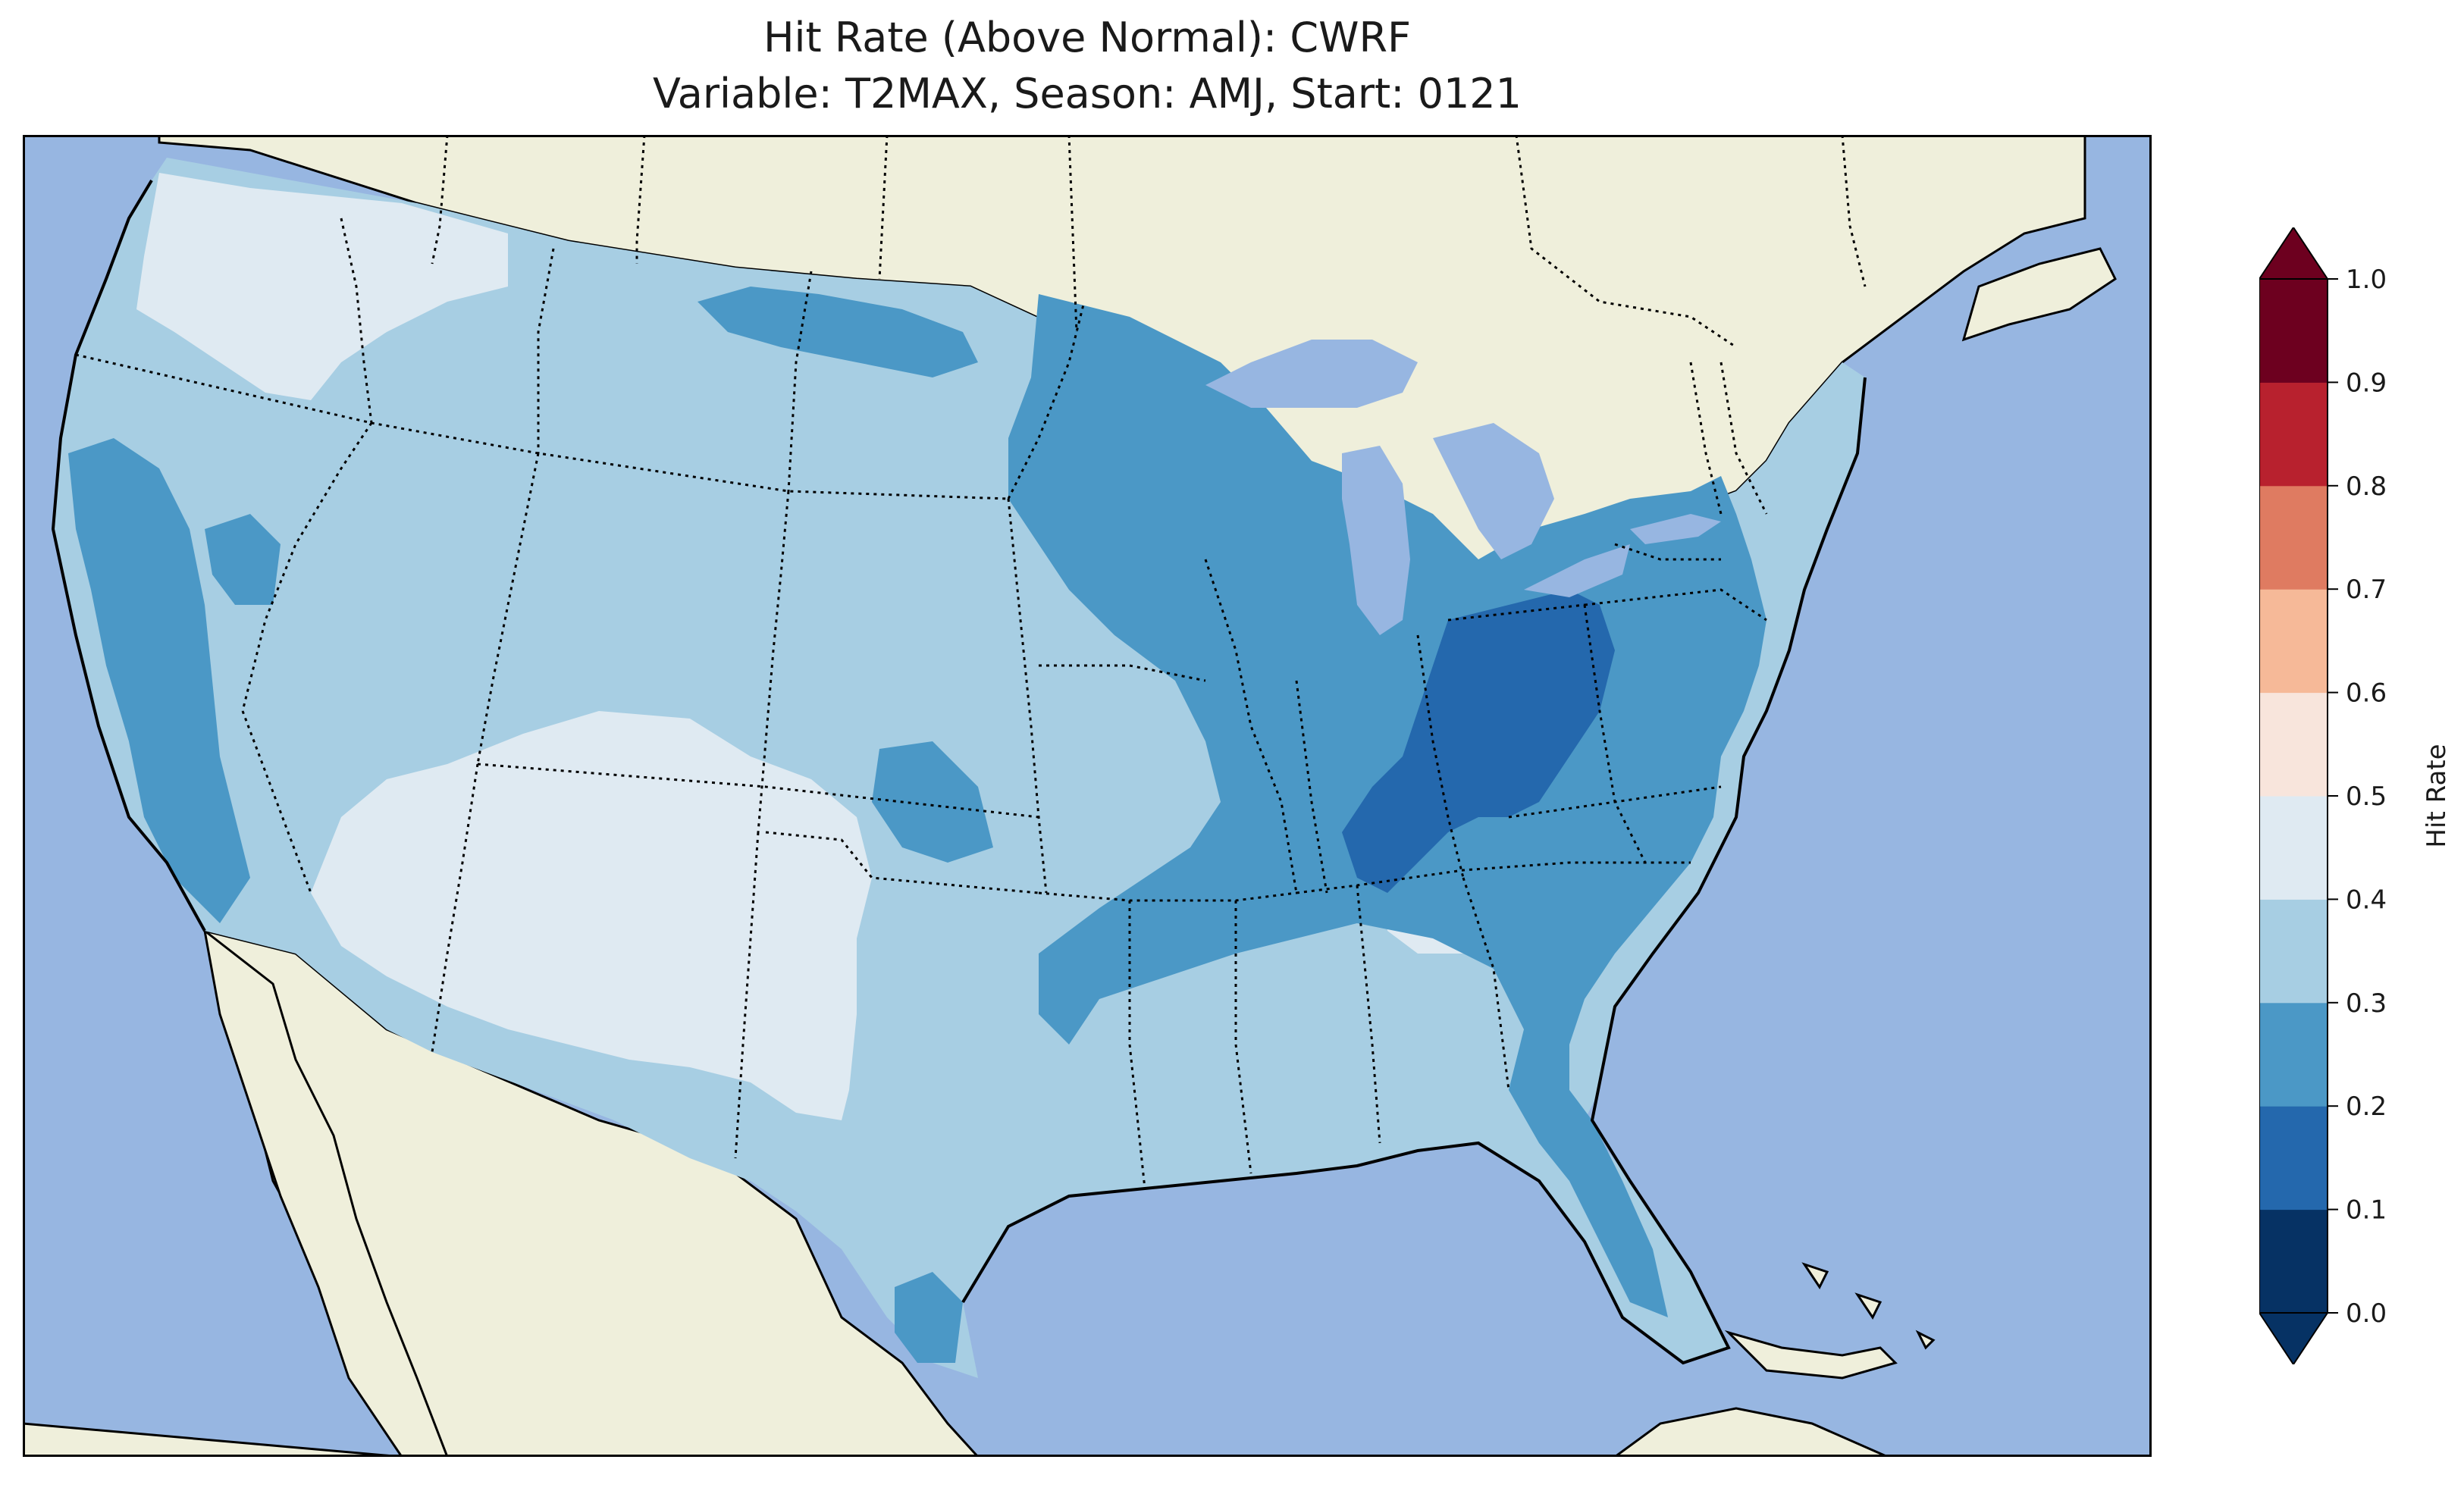  Describe the element at coordinates (2367, 1313) in the screenshot. I see `colorbar-tick-label: 0.0` at that location.